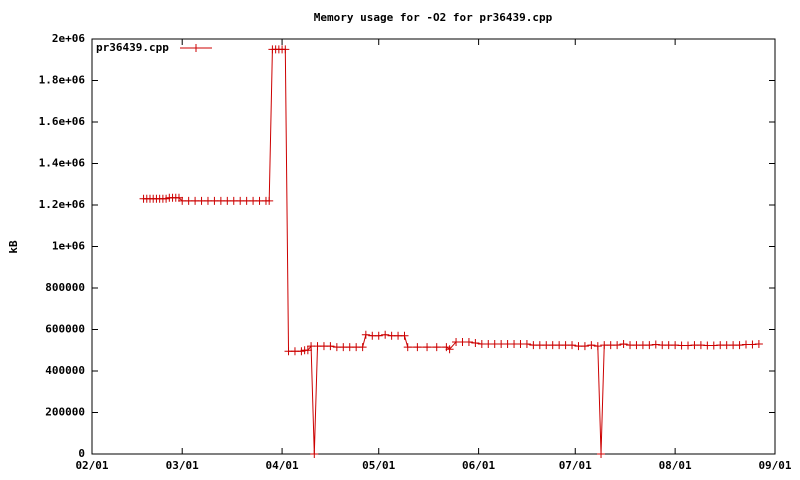 This screenshot has height=480, width=800. Describe the element at coordinates (282, 465) in the screenshot. I see `x-tick-label: 04/01` at that location.